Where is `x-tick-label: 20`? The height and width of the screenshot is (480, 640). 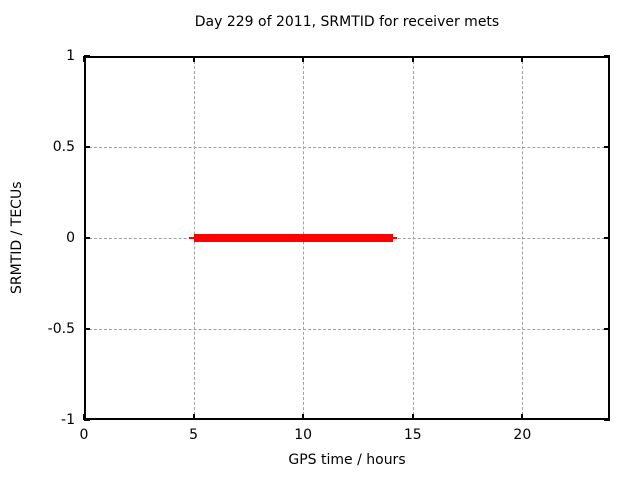
x-tick-label: 20 is located at coordinates (522, 435).